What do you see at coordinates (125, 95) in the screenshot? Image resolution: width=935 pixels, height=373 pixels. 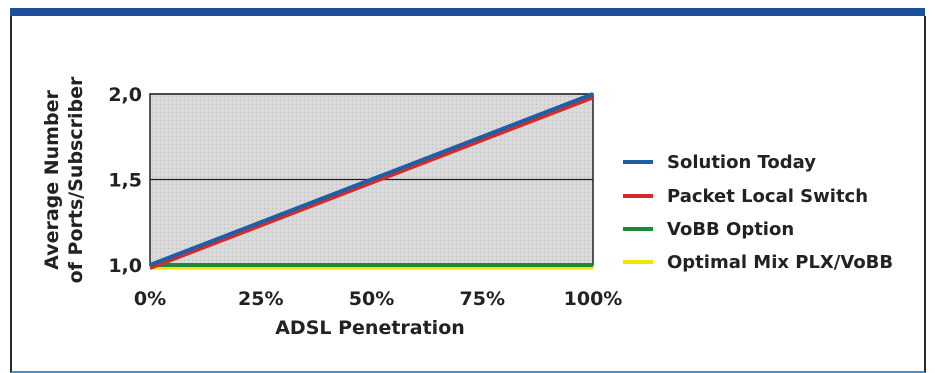 I see `y-tick-label: 2,0` at bounding box center [125, 95].